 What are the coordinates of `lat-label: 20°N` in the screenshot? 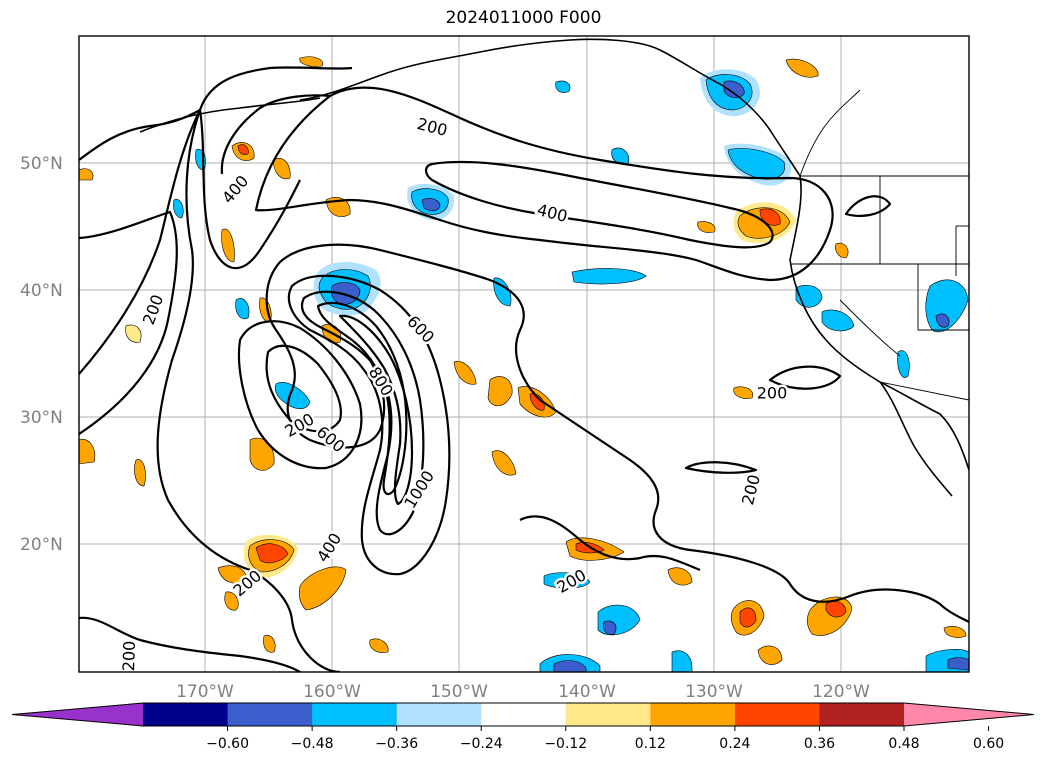 It's located at (41, 545).